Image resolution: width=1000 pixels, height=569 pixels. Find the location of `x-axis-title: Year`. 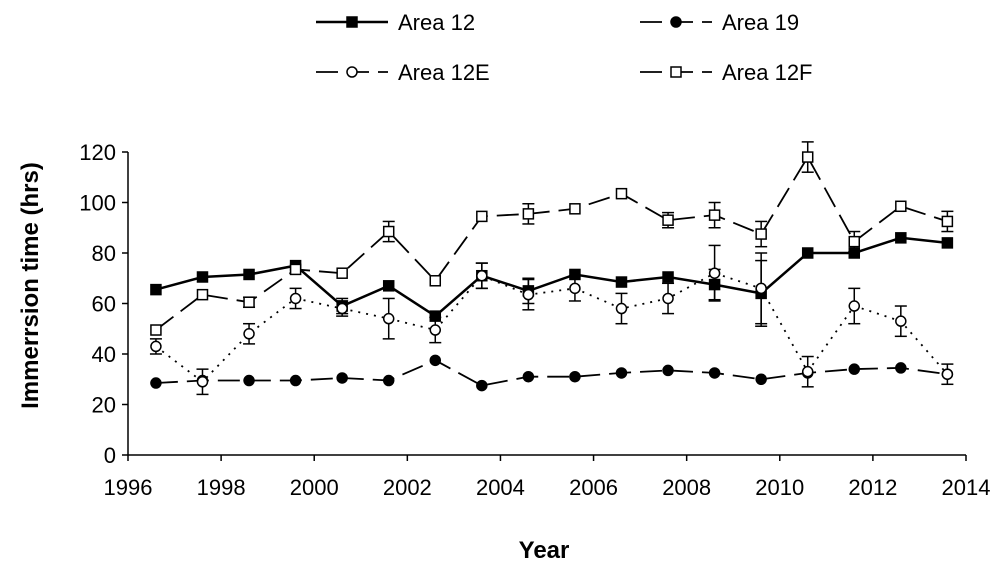

x-axis-title: Year is located at coordinates (544, 550).